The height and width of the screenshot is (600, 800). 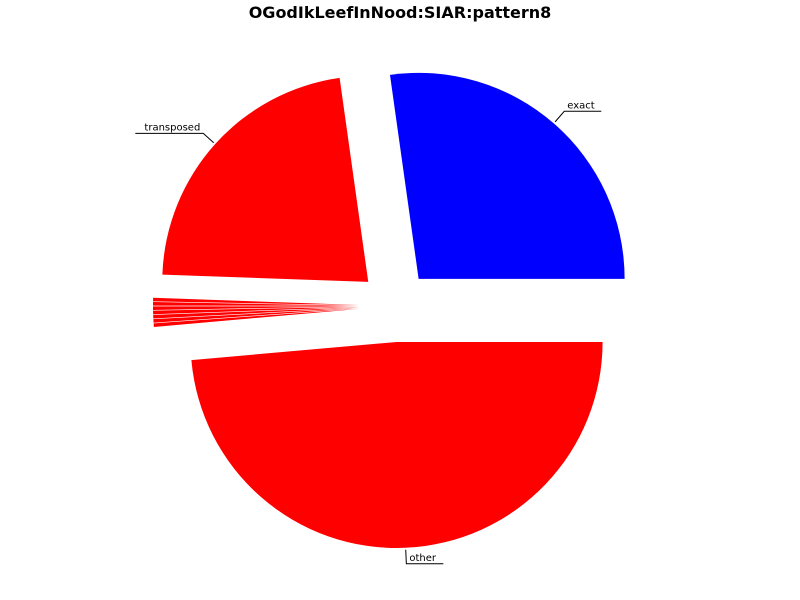 I want to click on leader-line-transposed, so click(x=175, y=138).